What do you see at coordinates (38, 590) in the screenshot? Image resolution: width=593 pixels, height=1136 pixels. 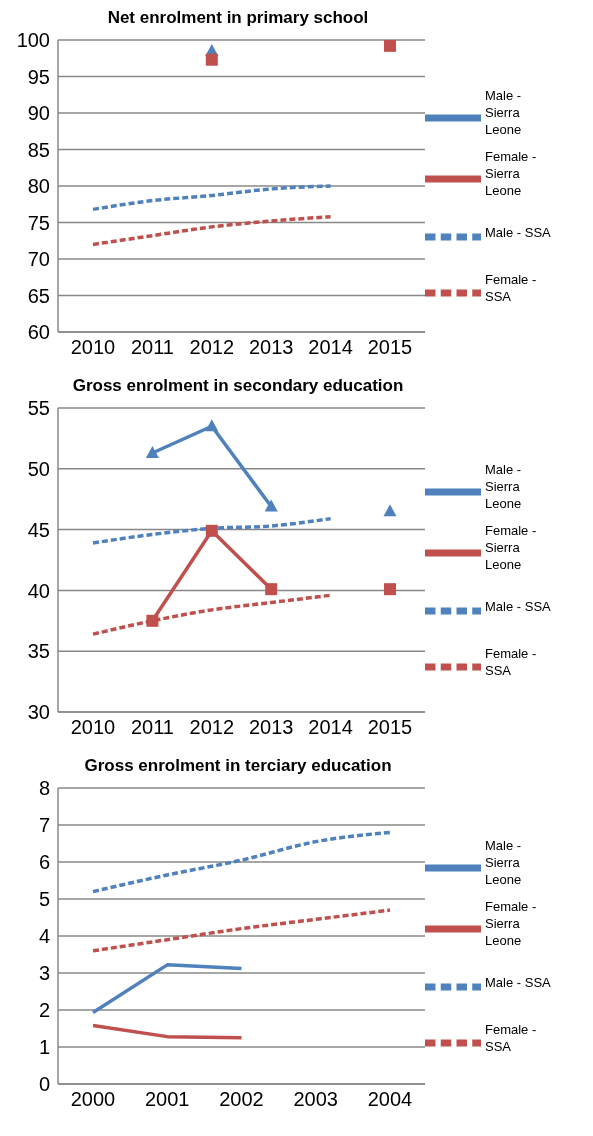 I see `y-tick-label: 40` at bounding box center [38, 590].